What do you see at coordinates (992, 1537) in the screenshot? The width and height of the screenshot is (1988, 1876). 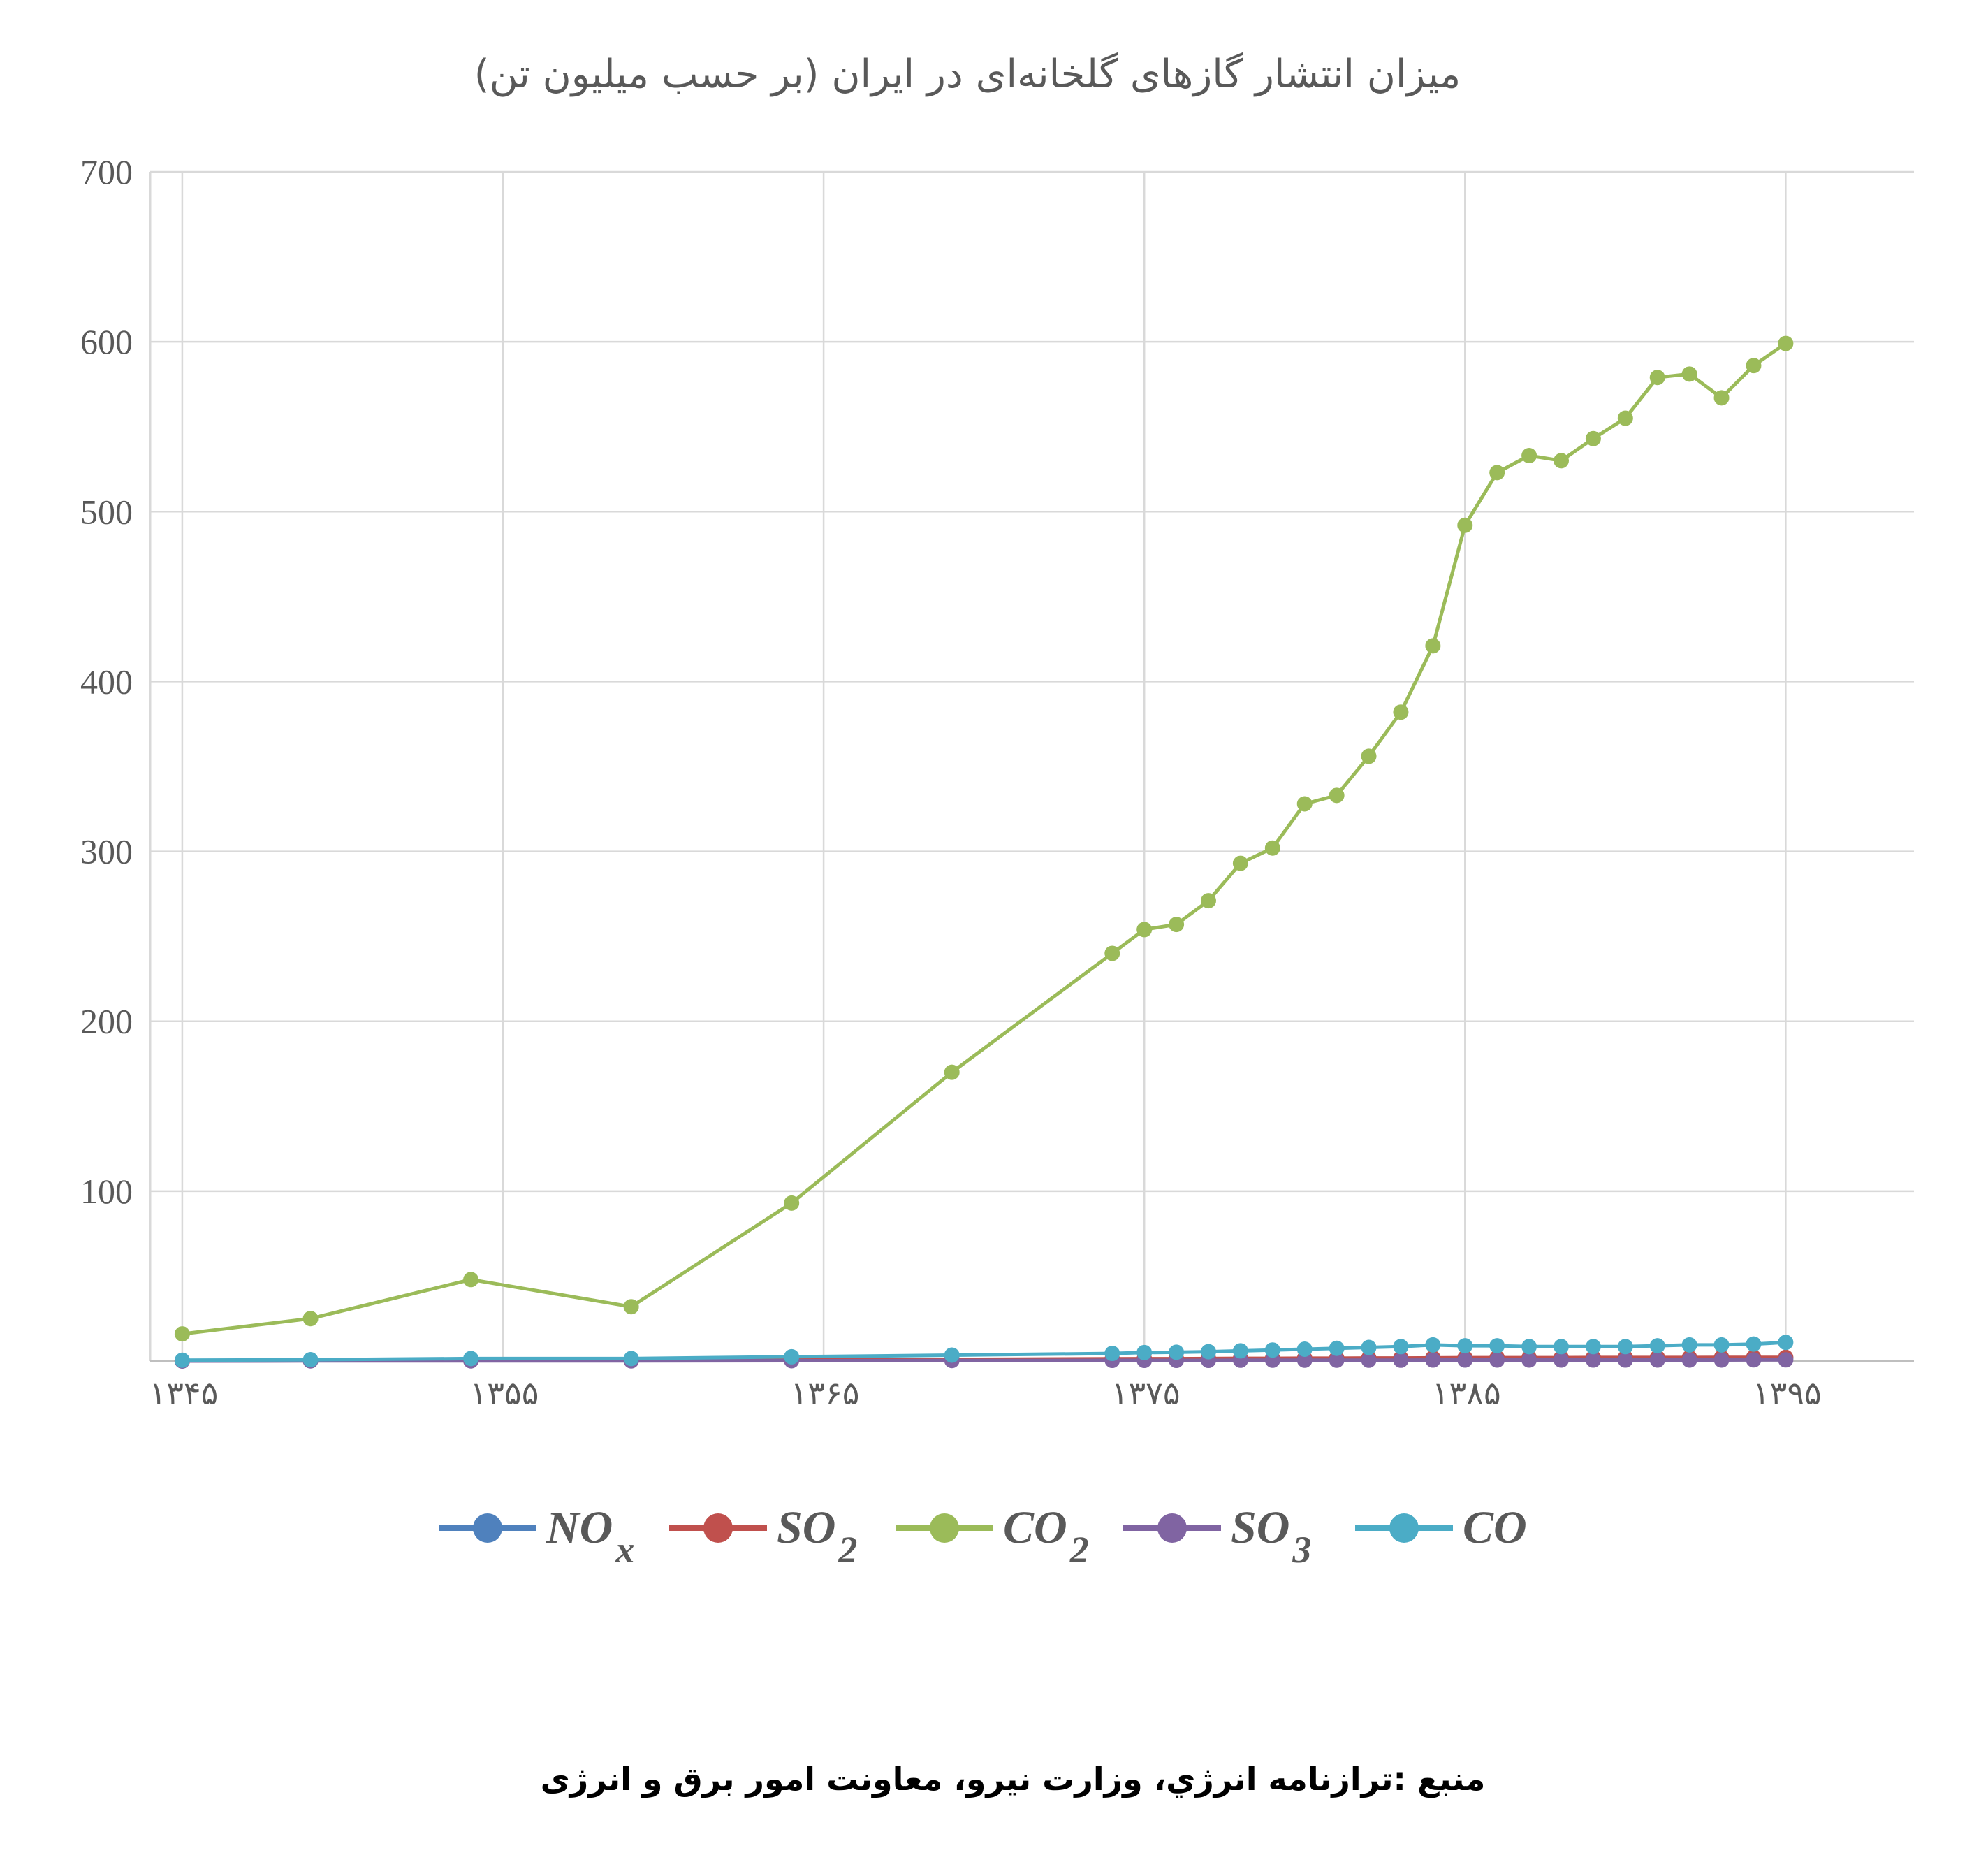 I see `legend-item: CO2` at bounding box center [992, 1537].